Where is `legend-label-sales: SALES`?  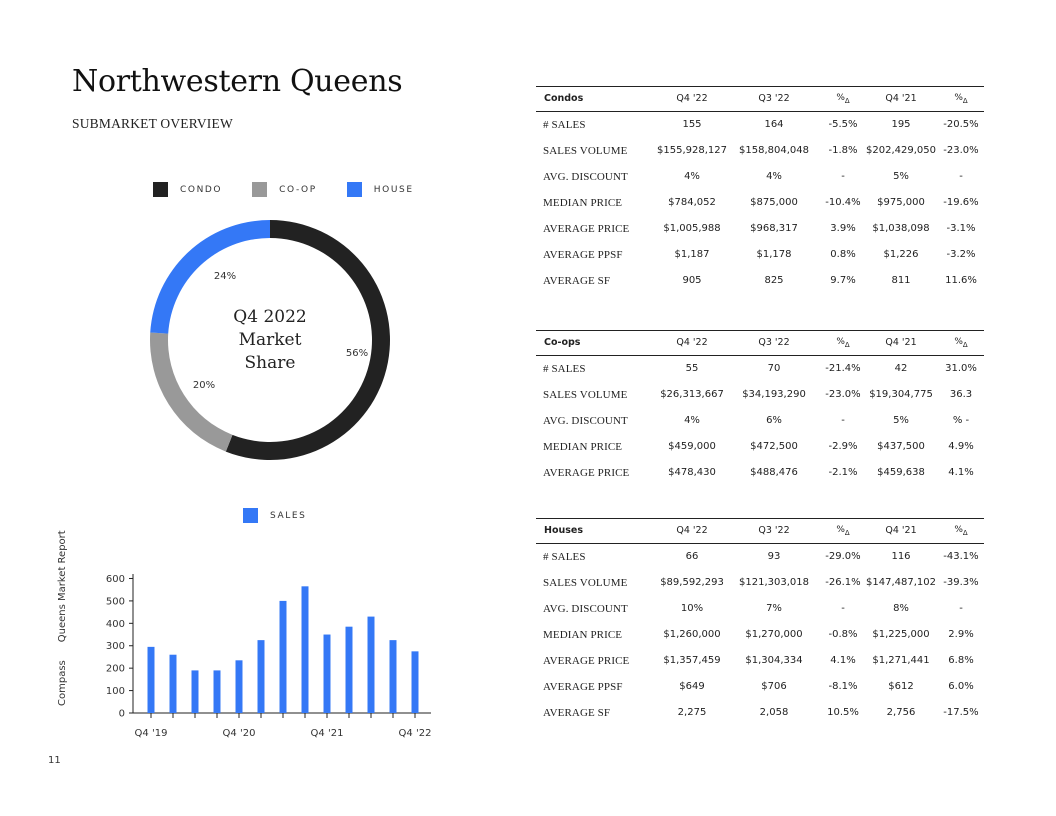
legend-label-sales: SALES is located at coordinates (288, 515).